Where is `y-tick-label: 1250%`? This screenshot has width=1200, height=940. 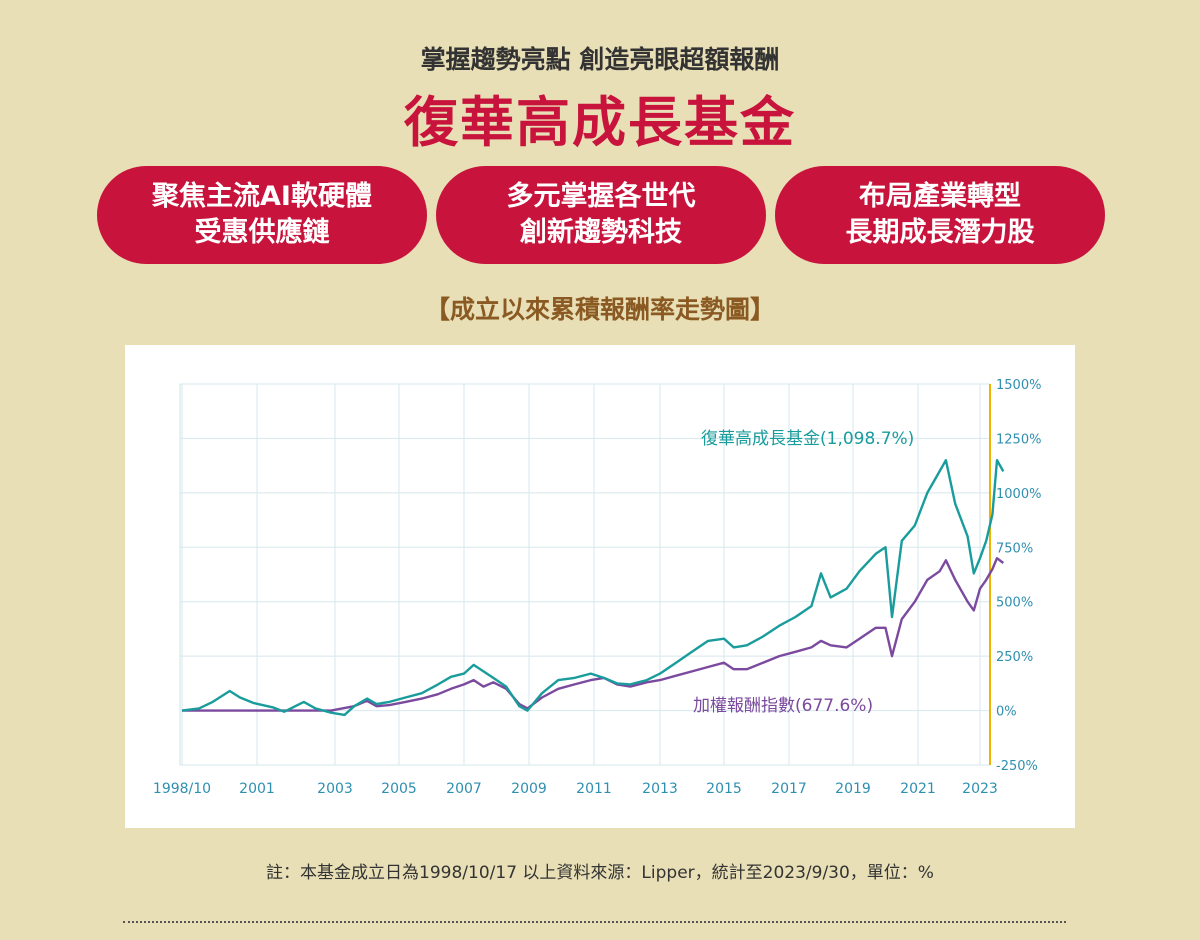
y-tick-label: 1250% is located at coordinates (1018, 439).